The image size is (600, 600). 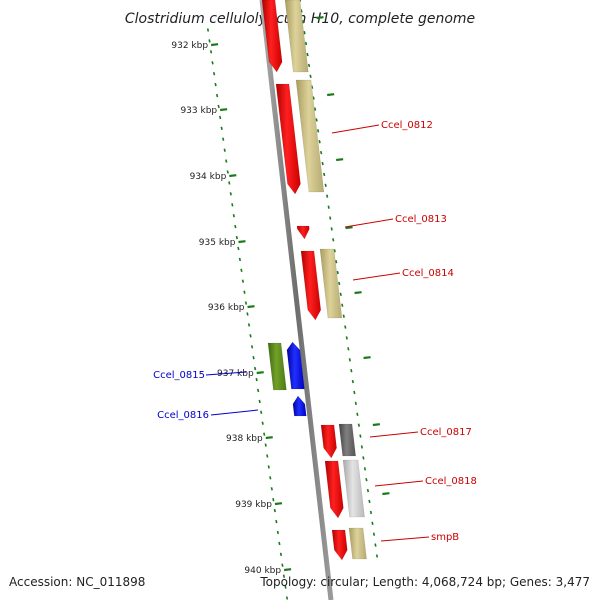 I want to click on gene-label-ccel_0812: Ccel_0812, so click(x=382, y=127).